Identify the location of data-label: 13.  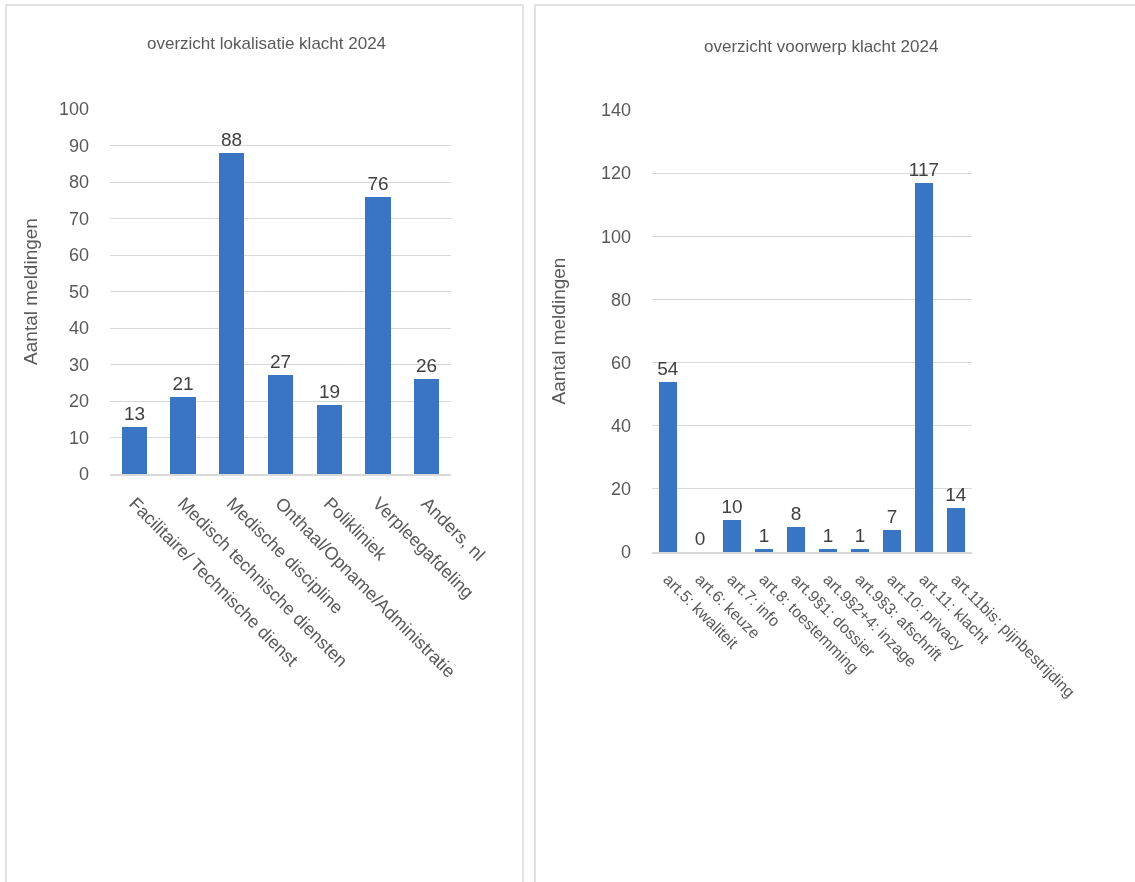
(134, 413).